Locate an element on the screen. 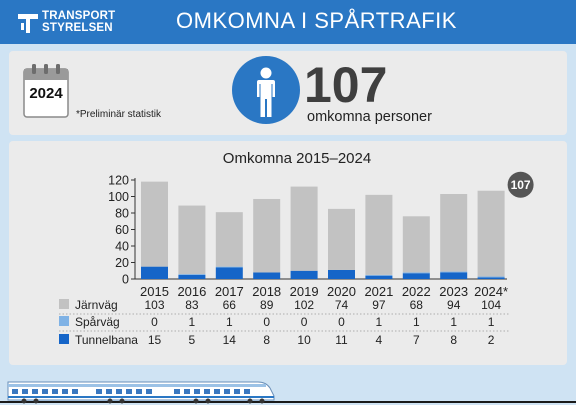 This screenshot has width=576, height=405. bar-tunnelbana-2023 is located at coordinates (454, 275).